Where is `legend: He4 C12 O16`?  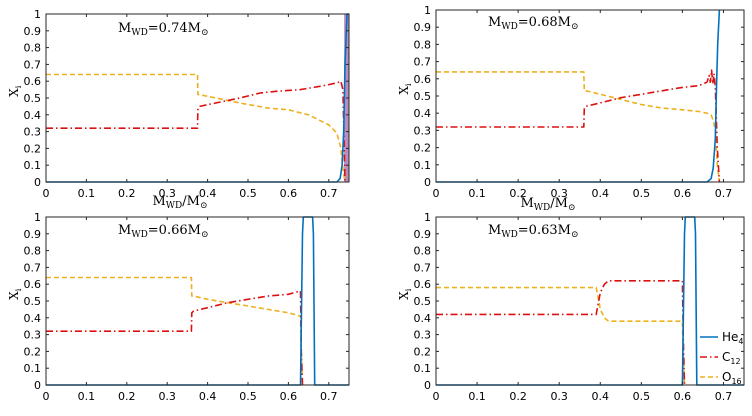
legend: He4 C12 O16 is located at coordinates (722, 358).